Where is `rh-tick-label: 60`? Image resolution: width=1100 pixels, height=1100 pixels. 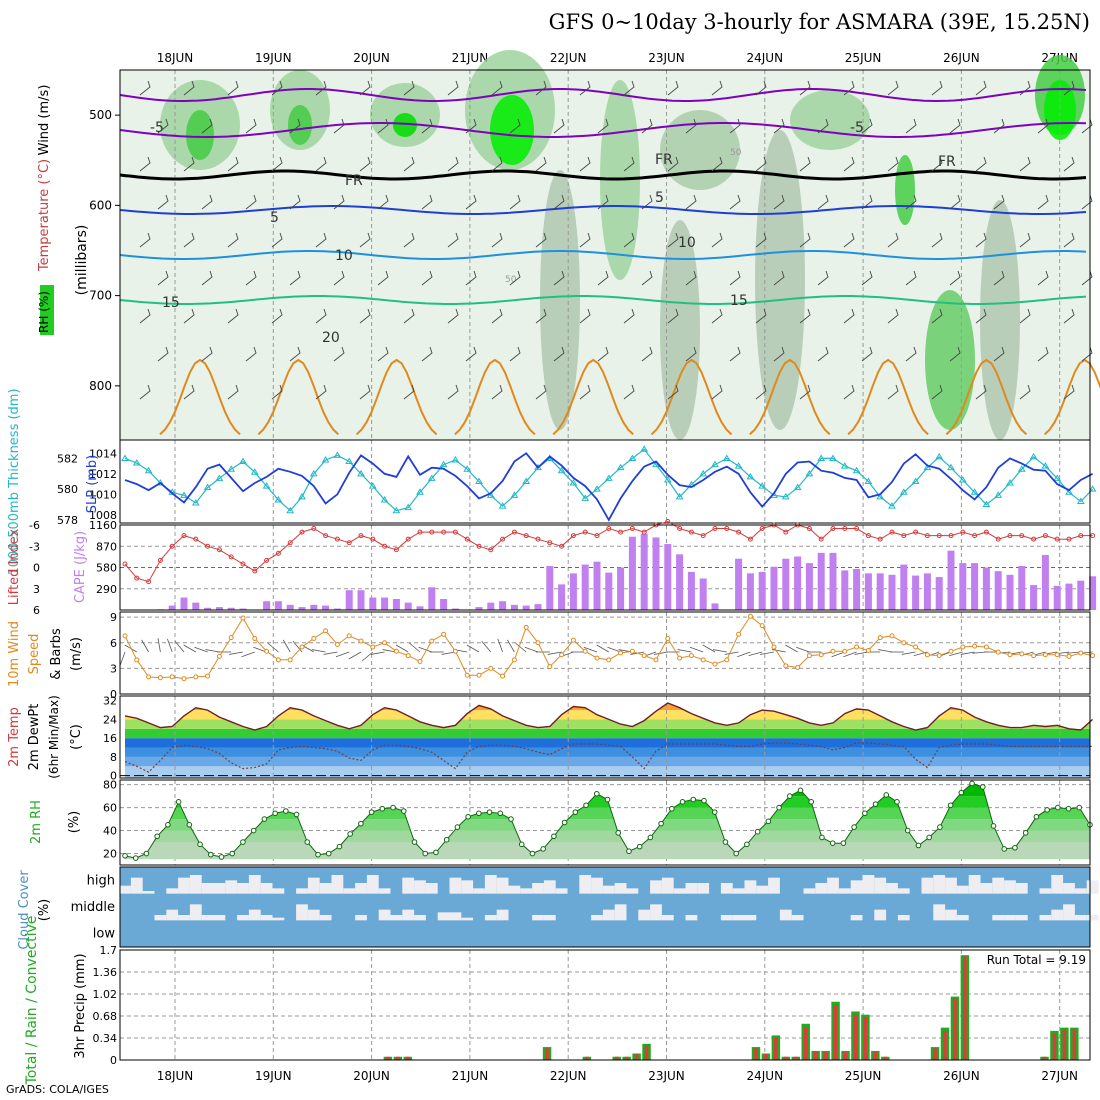
rh-tick-label: 60 is located at coordinates (110, 808).